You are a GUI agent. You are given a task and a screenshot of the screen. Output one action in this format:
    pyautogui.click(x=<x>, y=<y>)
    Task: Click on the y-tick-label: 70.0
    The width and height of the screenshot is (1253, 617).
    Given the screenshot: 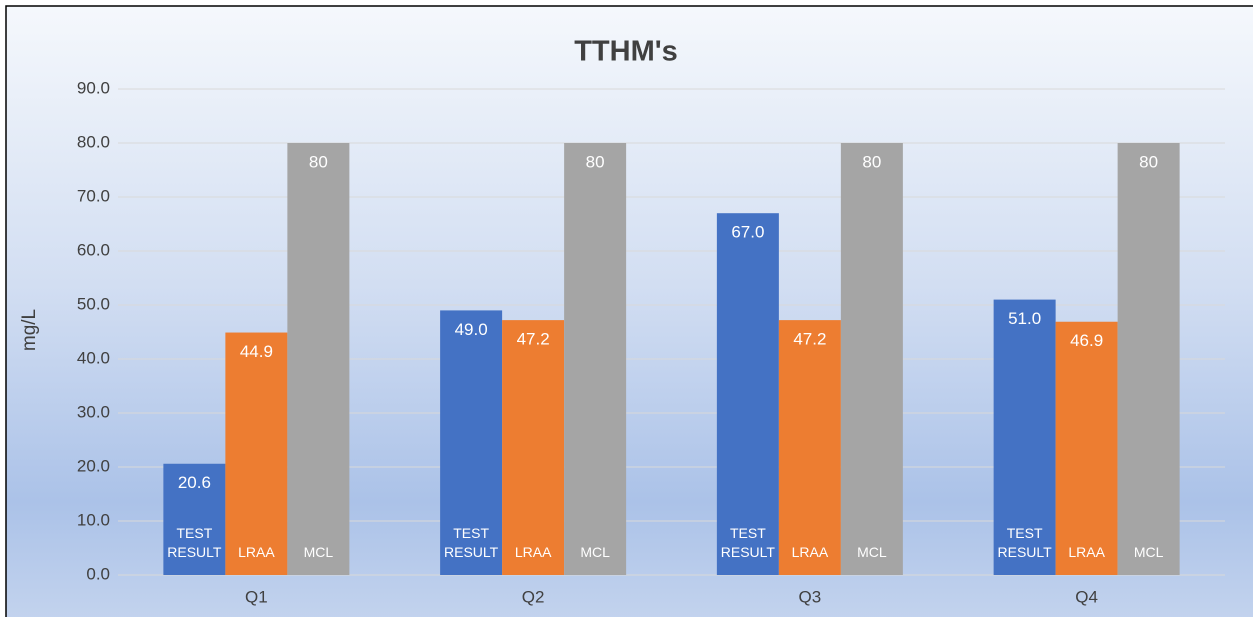 What is the action you would take?
    pyautogui.click(x=93, y=195)
    